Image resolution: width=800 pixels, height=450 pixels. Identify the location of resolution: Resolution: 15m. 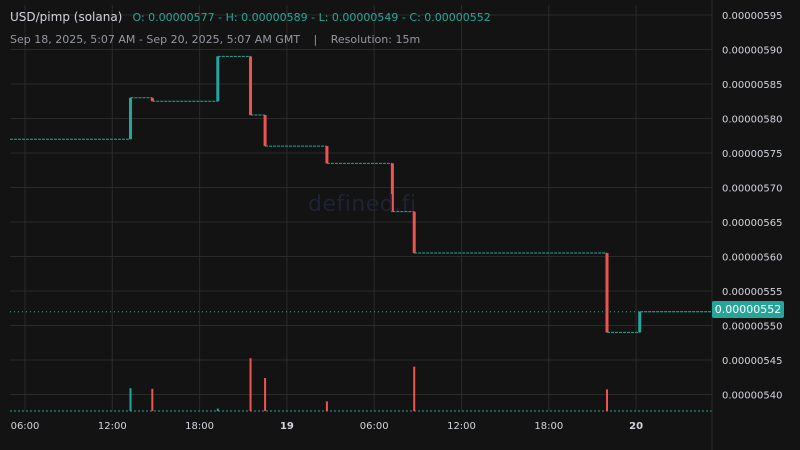
(375, 39).